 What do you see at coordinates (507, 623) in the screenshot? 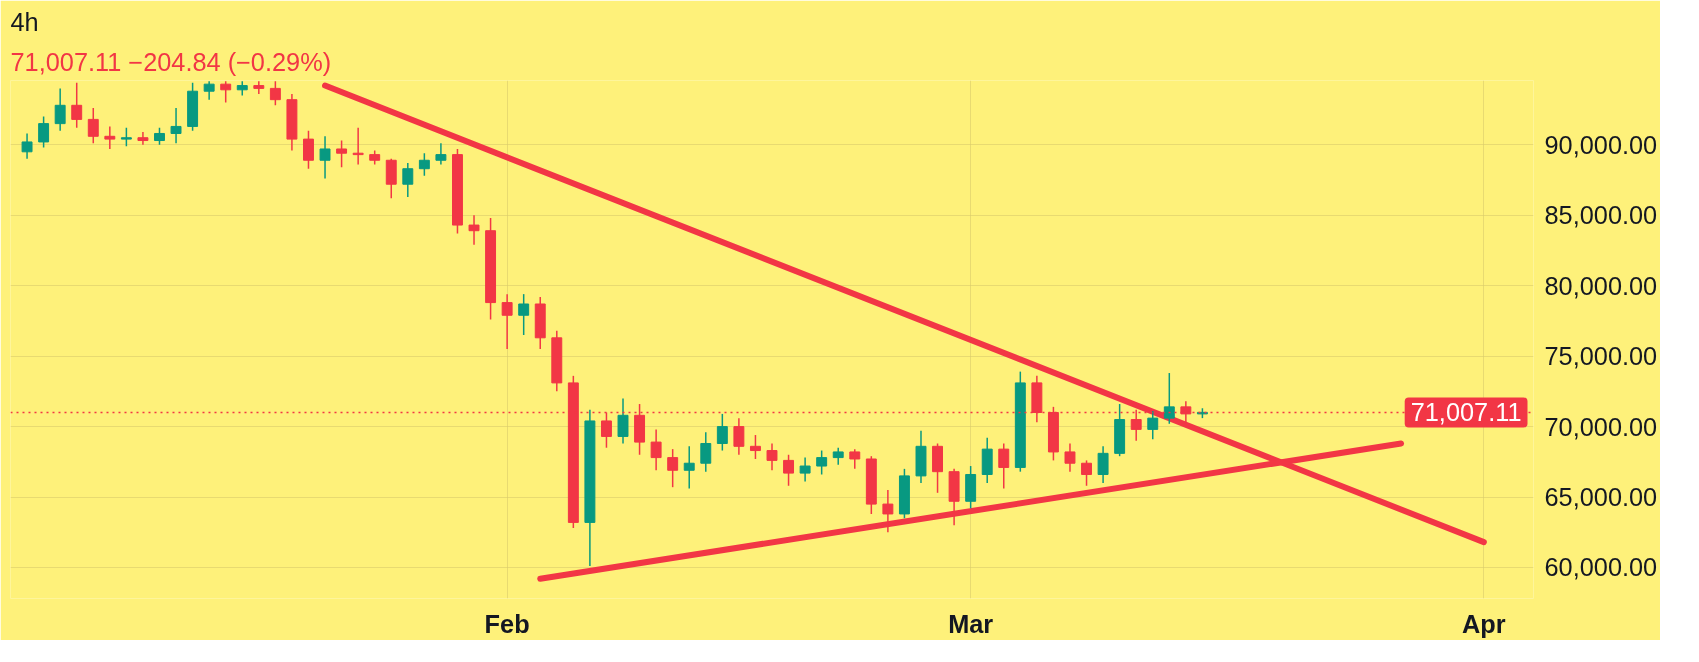
I see `x-tick-label: Feb` at bounding box center [507, 623].